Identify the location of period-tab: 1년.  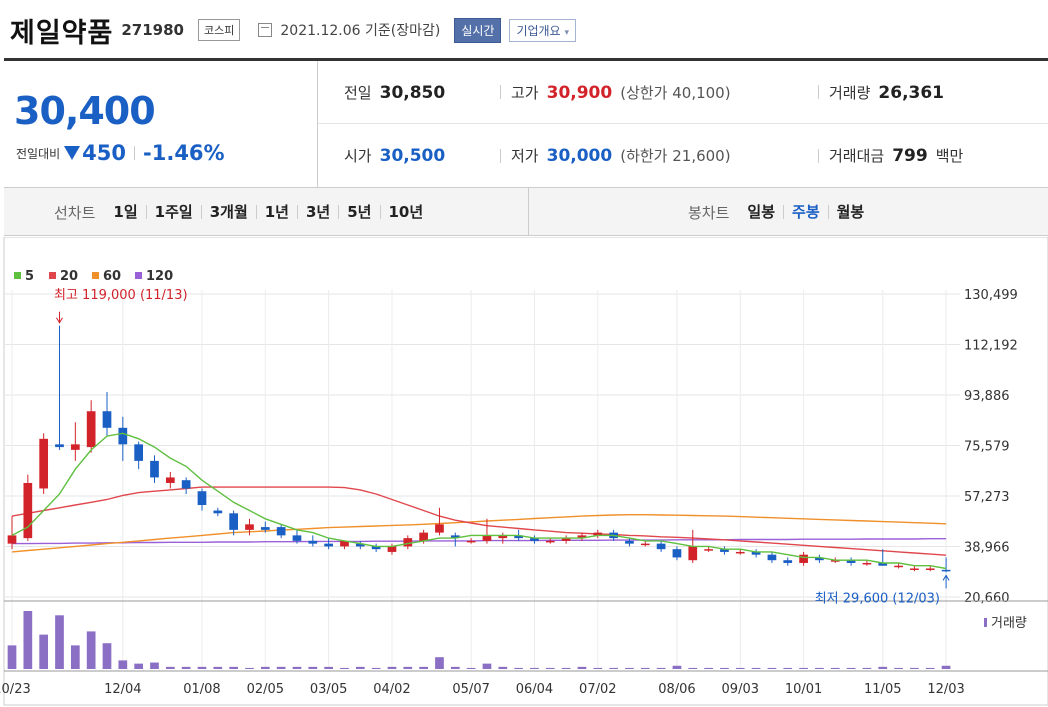
(276, 212).